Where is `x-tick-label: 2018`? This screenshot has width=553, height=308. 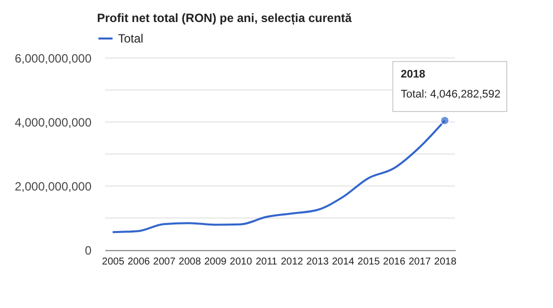 x-tick-label: 2018 is located at coordinates (445, 262).